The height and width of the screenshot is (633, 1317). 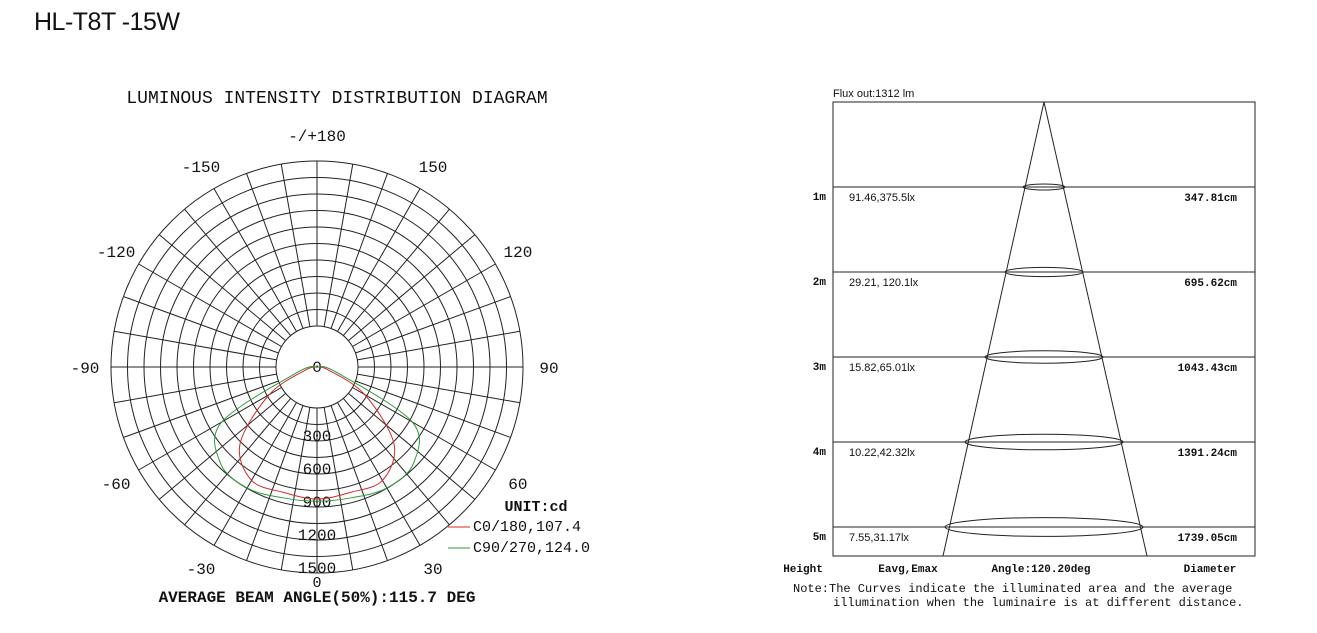 I want to click on row-eavg-5m: 7.55,31.17lx, so click(x=879, y=538).